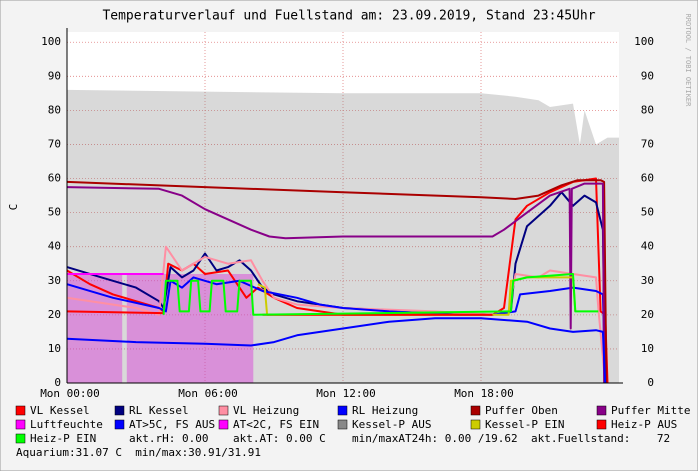 The width and height of the screenshot is (698, 471). What do you see at coordinates (600, 438) in the screenshot?
I see `footer-text: akt.Fuellstand: 72` at bounding box center [600, 438].